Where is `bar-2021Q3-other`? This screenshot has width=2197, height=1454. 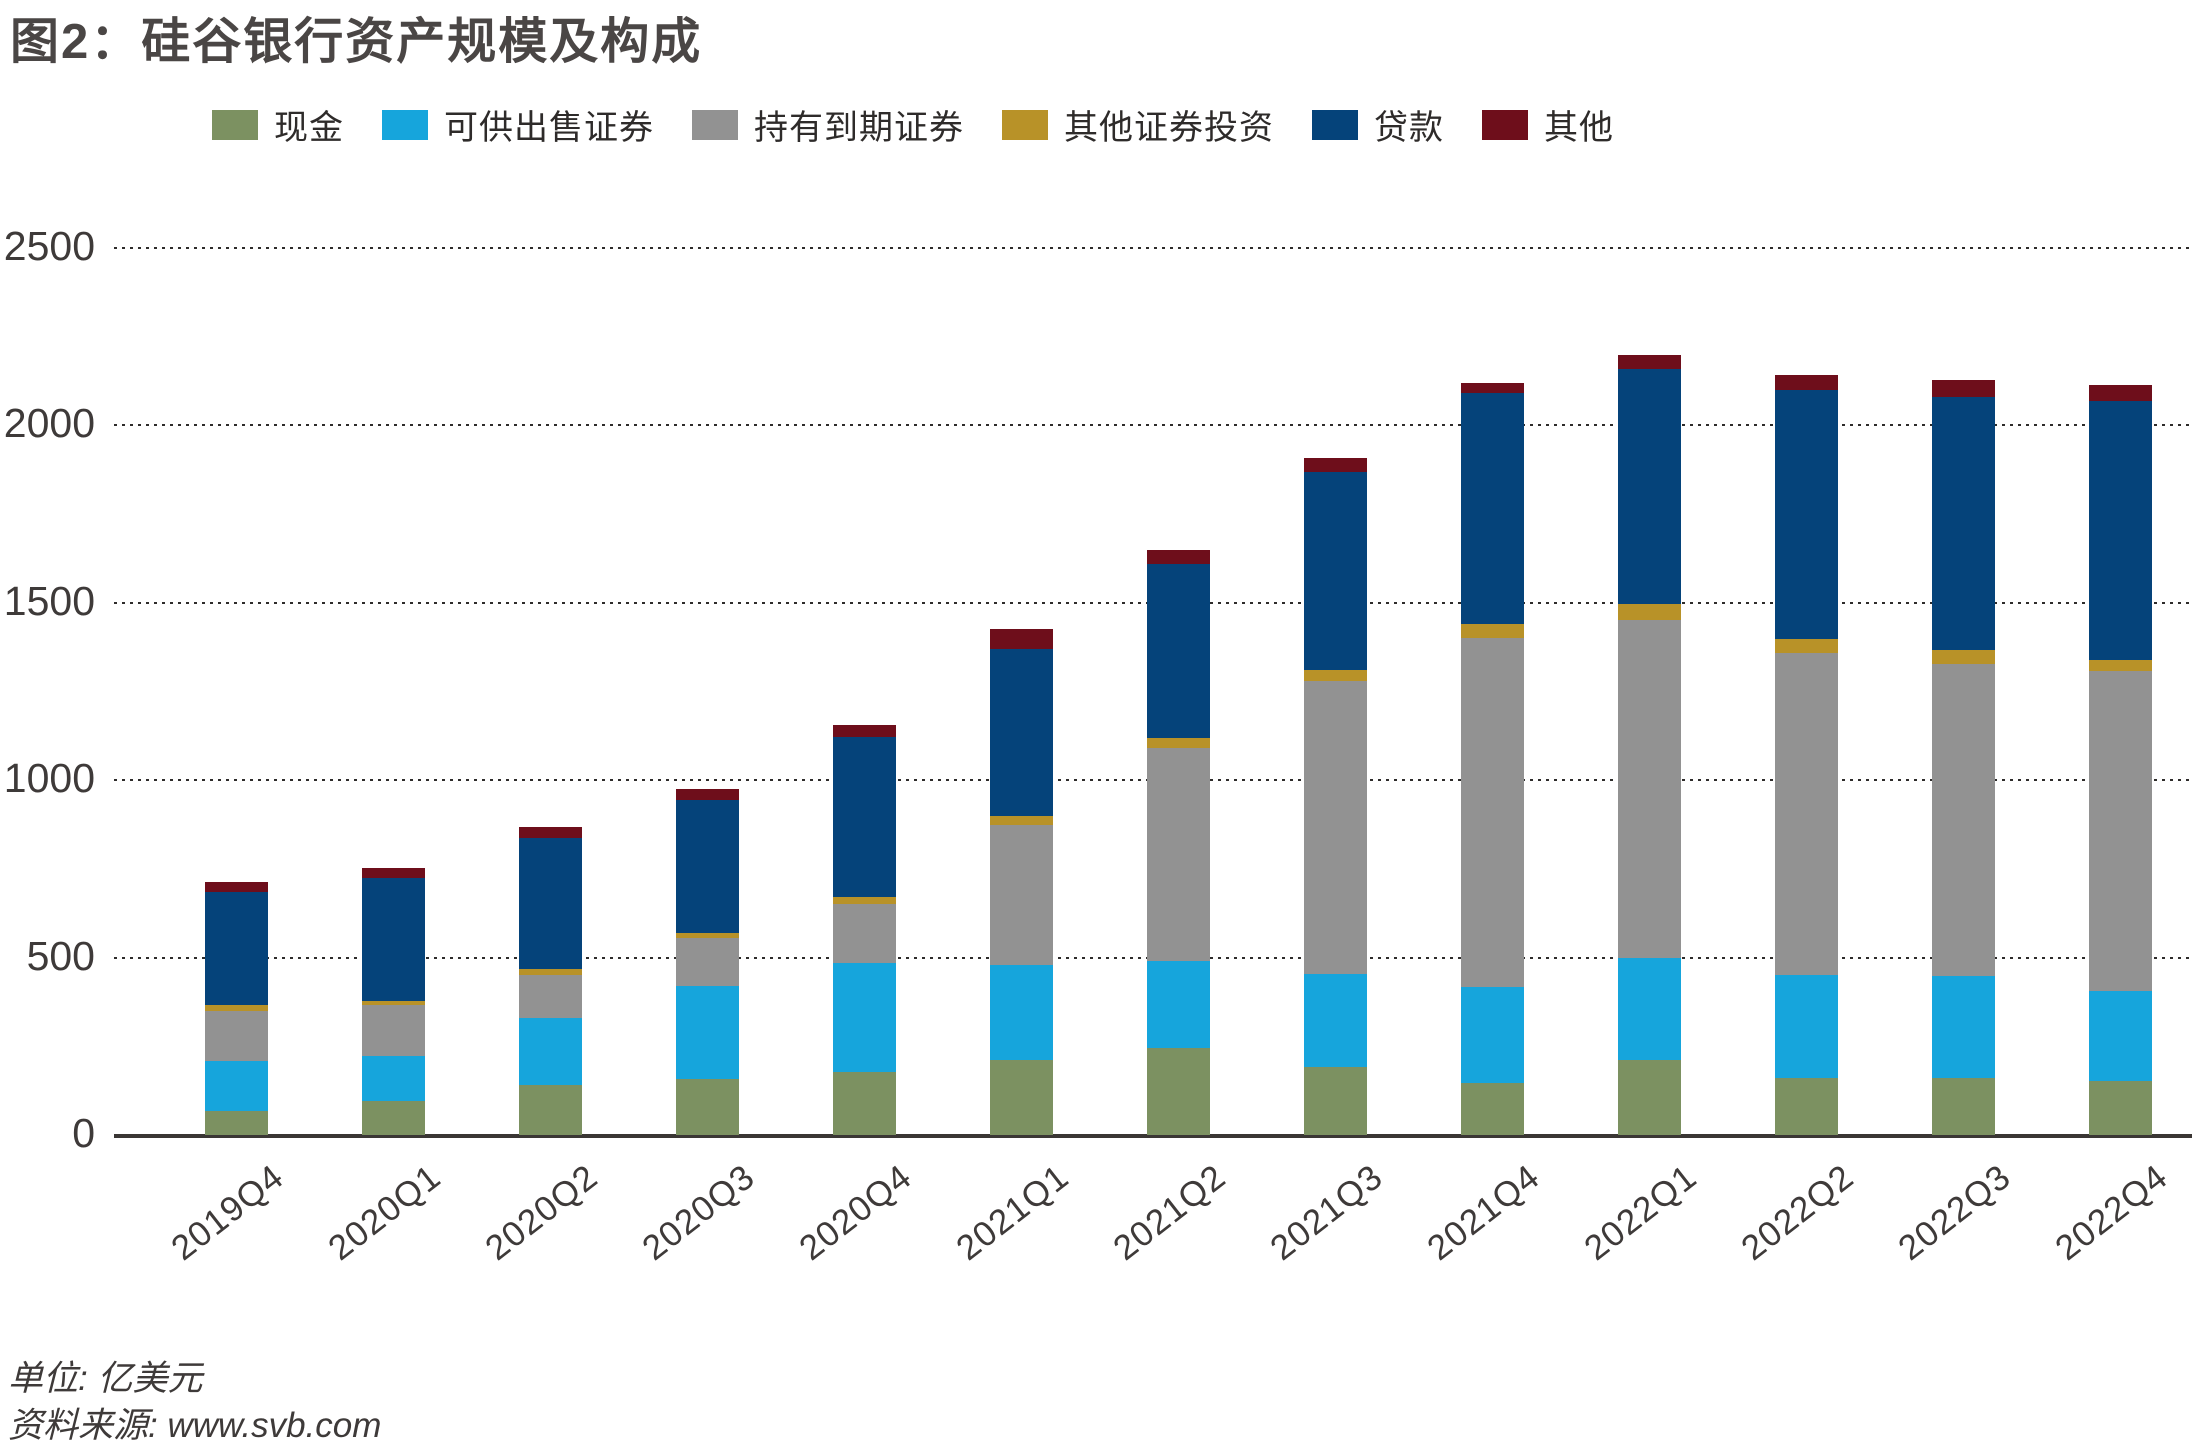
bar-2021Q3-other is located at coordinates (1335, 464).